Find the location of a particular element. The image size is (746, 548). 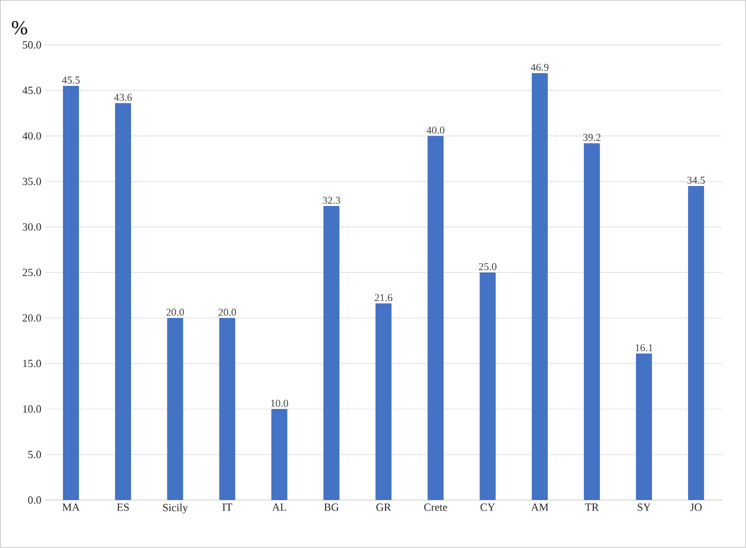

x-tick-label: AL is located at coordinates (279, 507).